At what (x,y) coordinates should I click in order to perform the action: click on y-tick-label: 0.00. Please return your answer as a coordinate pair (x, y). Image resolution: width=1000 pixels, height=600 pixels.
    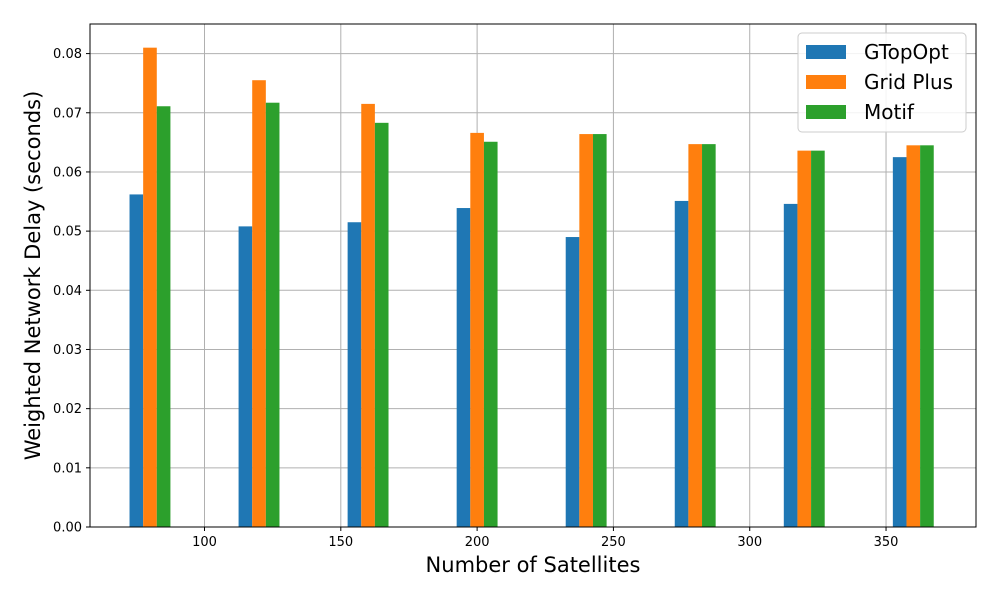
    Looking at the image, I should click on (67, 528).